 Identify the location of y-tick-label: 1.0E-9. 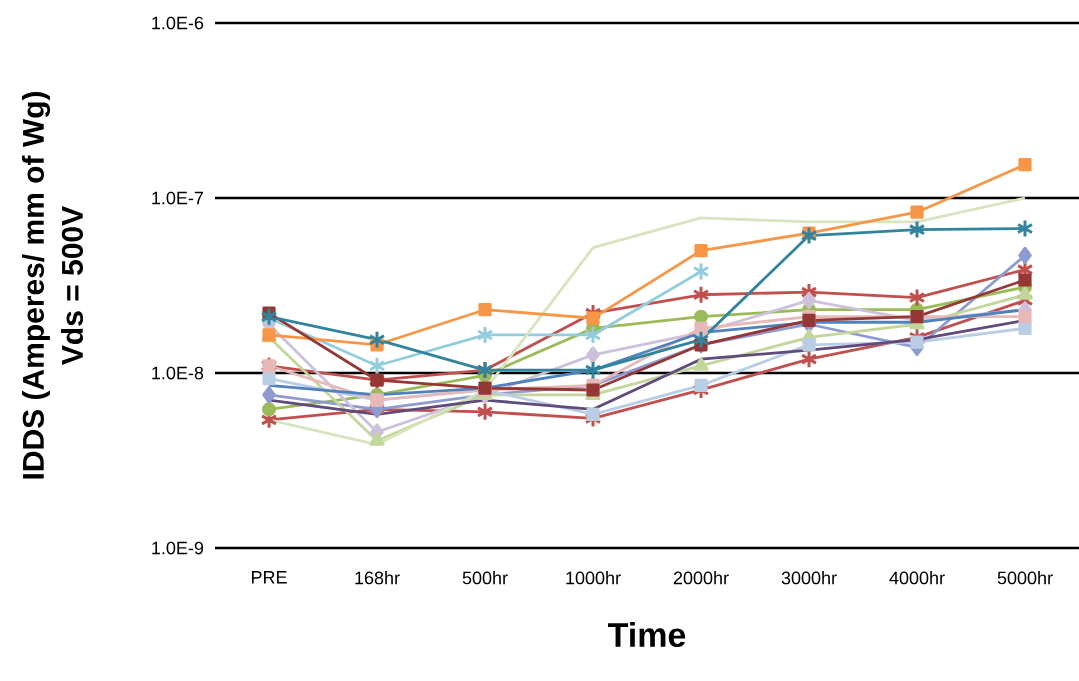
(178, 548).